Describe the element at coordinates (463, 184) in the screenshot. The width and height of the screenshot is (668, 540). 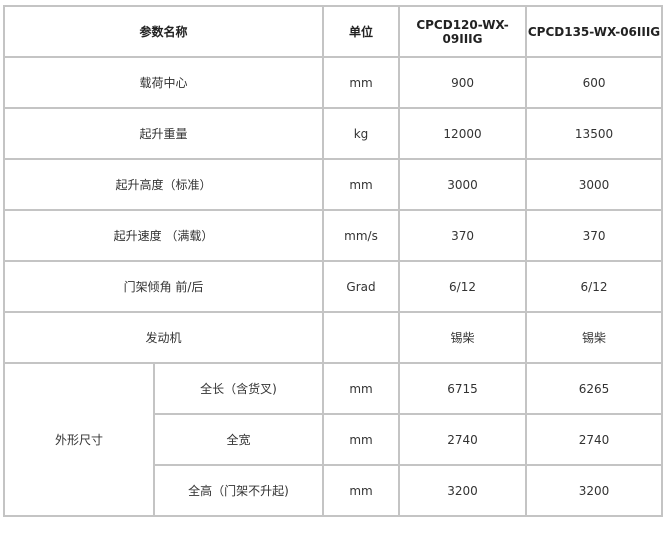
I see `model-1-value: 3000` at that location.